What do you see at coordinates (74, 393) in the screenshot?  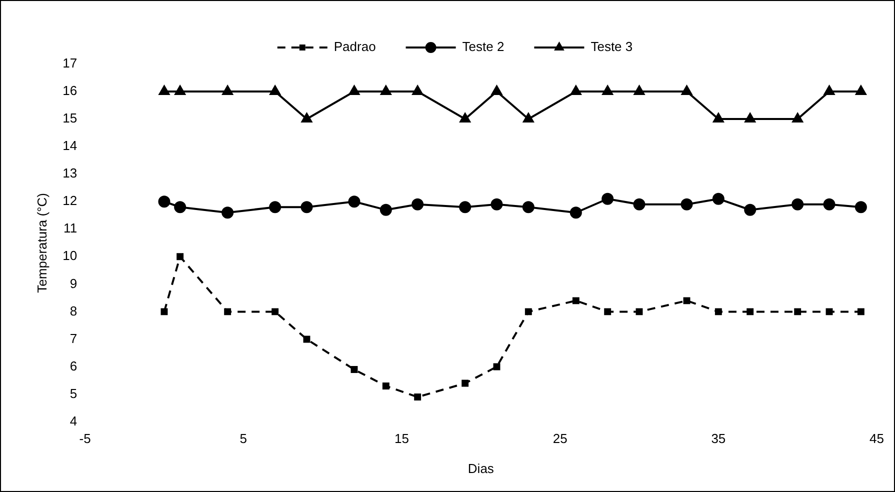 I see `y-tick-label: 5` at bounding box center [74, 393].